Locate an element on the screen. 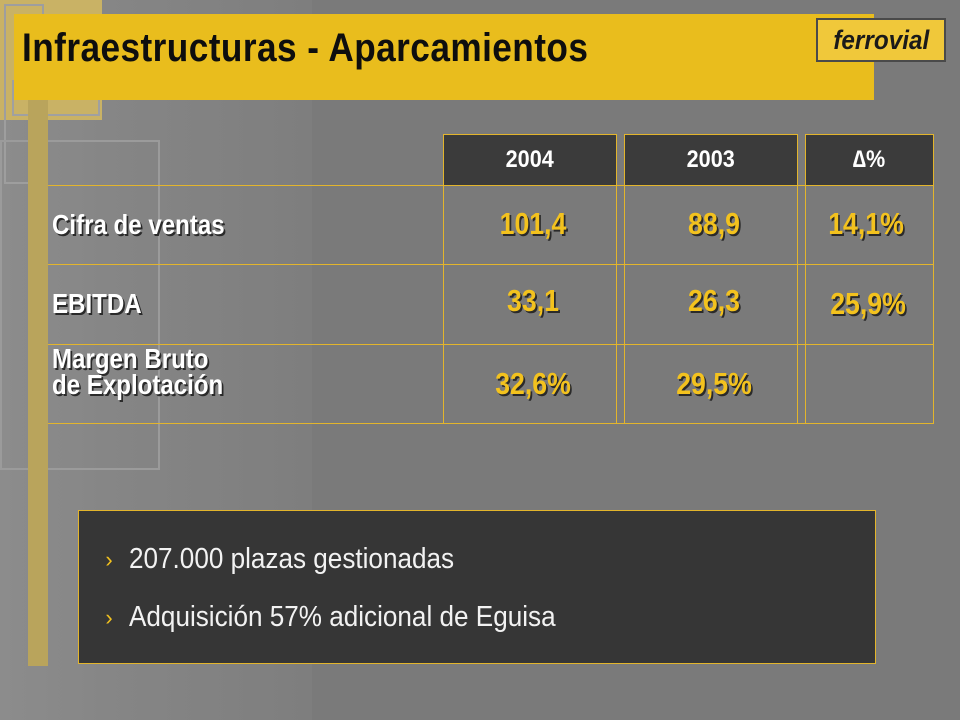 The image size is (960, 720). note-item: › 207.000 plazas gestionadas is located at coordinates (289, 559).